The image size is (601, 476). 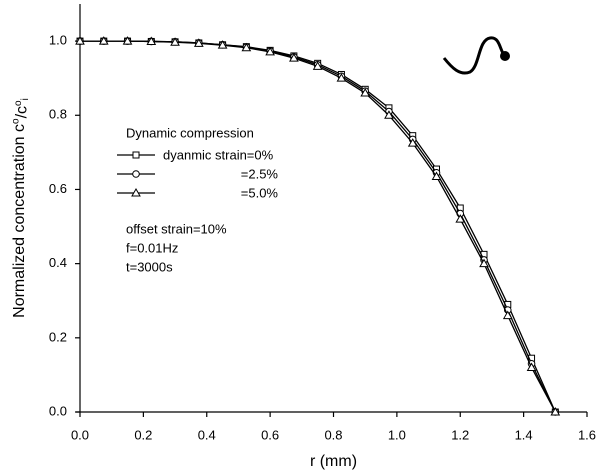 What do you see at coordinates (260, 173) in the screenshot?
I see `legend-label: =2.5%` at bounding box center [260, 173].